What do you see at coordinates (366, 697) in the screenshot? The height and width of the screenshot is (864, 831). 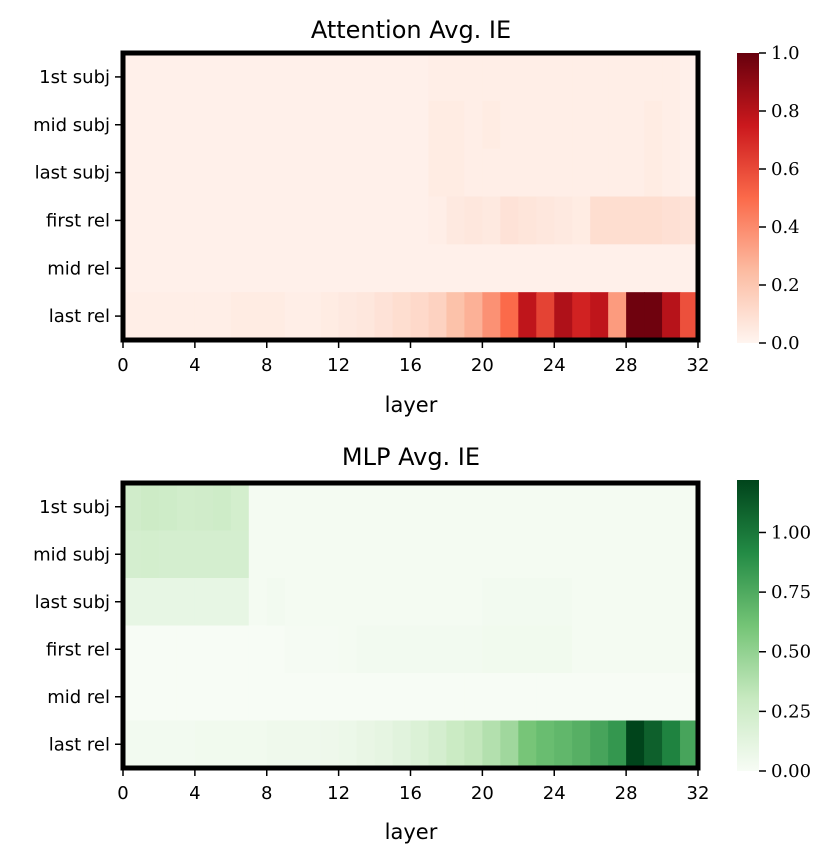 I see `mlp-cell-r4-c13` at bounding box center [366, 697].